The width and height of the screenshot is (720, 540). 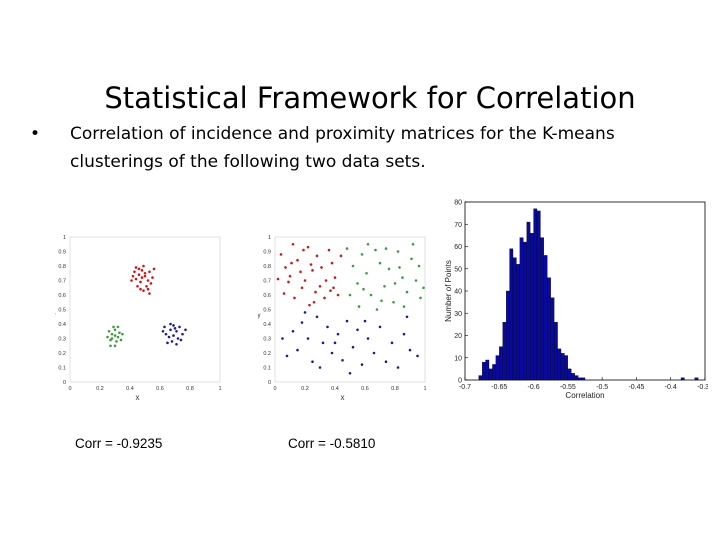 What do you see at coordinates (55, 316) in the screenshot?
I see `y-axis-label: y` at bounding box center [55, 316].